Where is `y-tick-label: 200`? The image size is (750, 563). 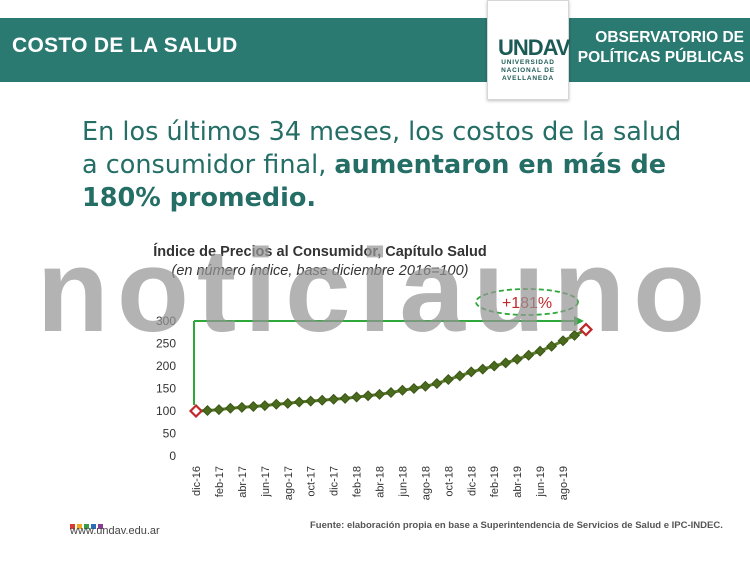
y-tick-label: 200 is located at coordinates (166, 366).